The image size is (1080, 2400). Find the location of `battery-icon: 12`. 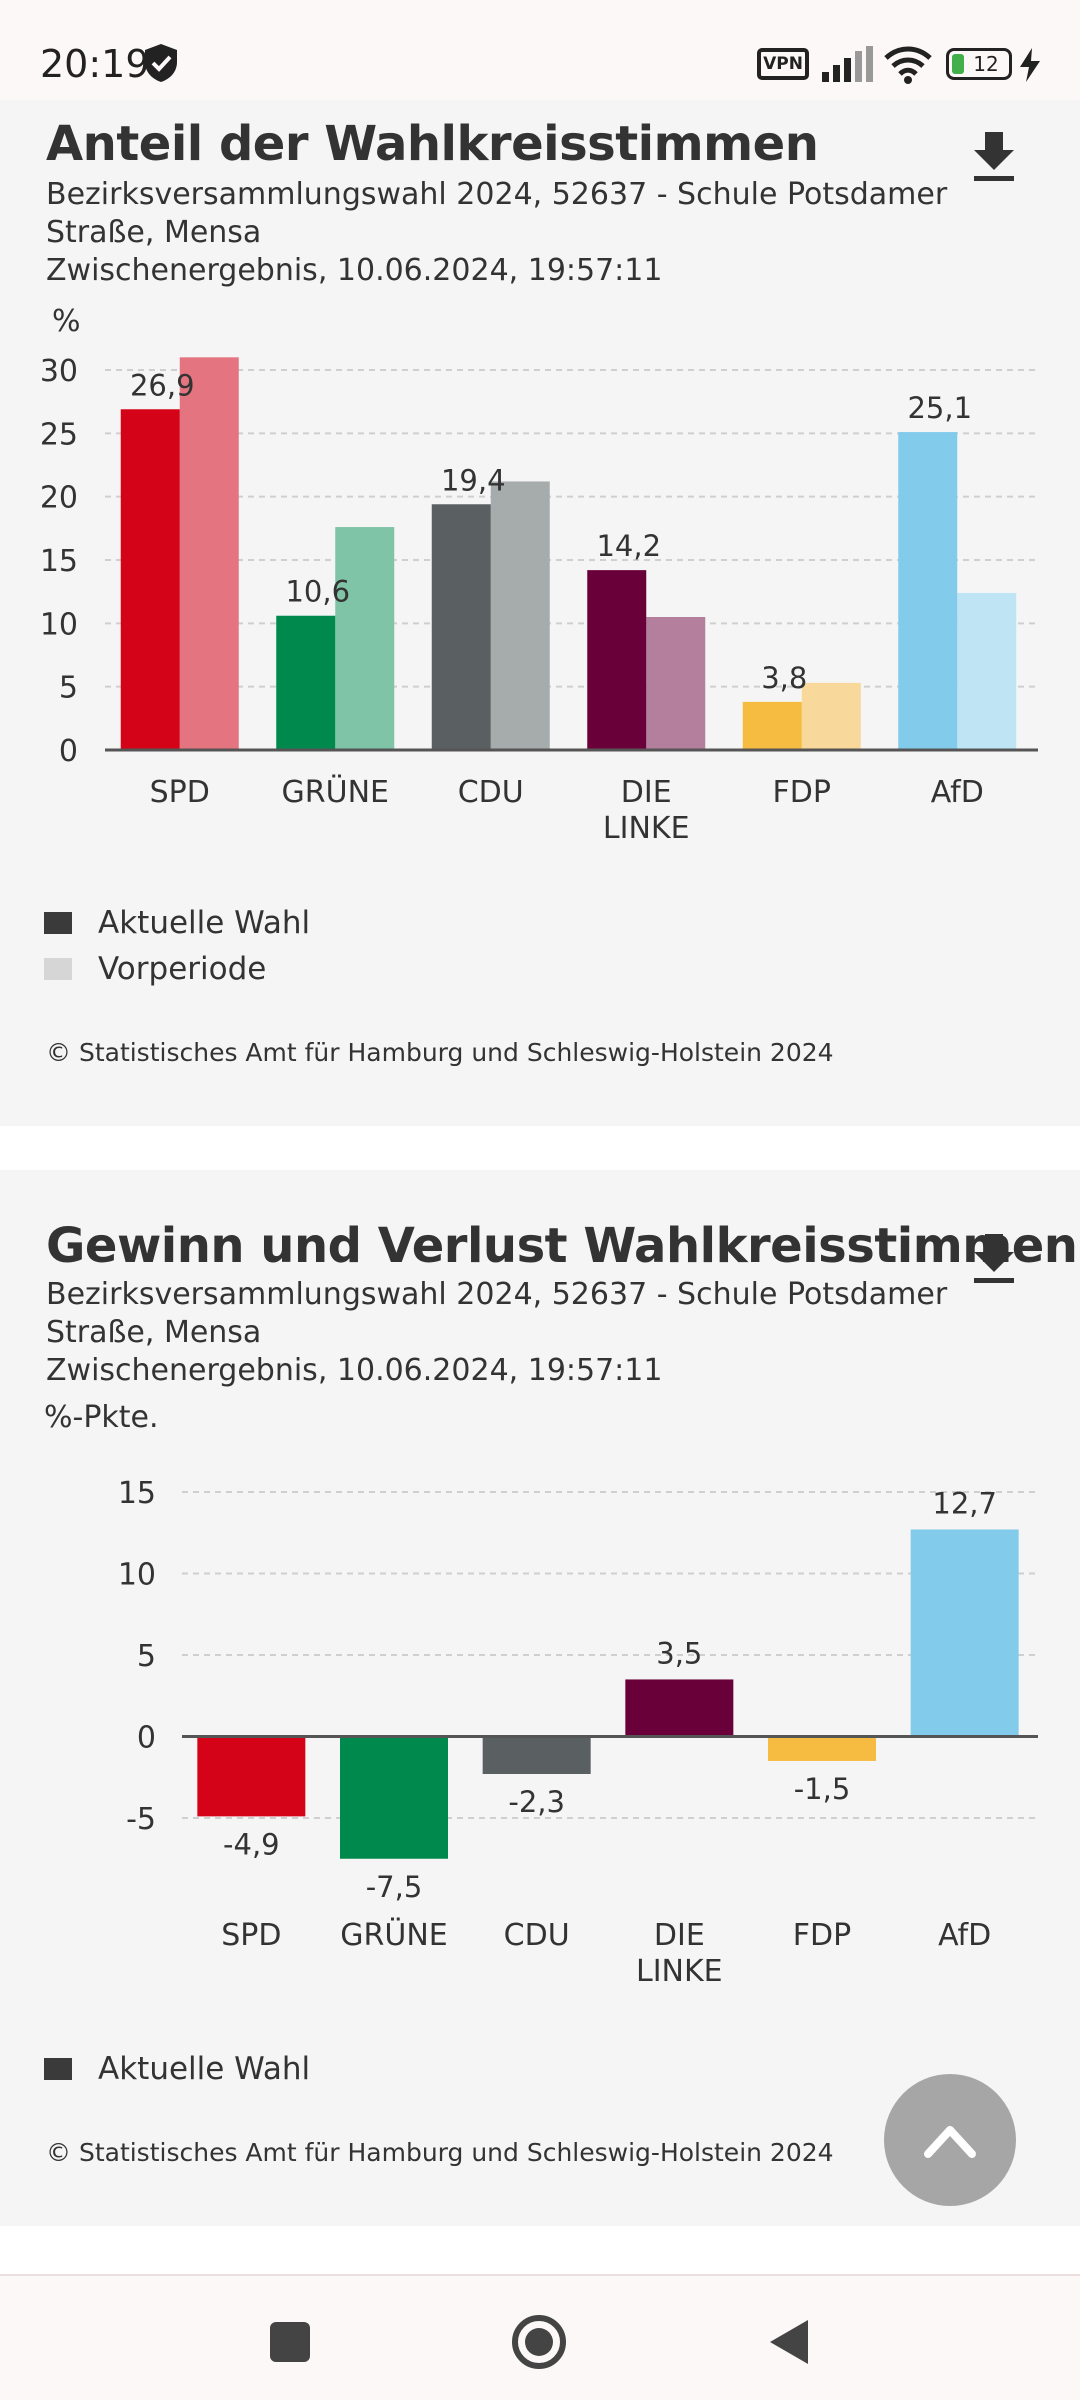

battery-icon: 12 is located at coordinates (979, 64).